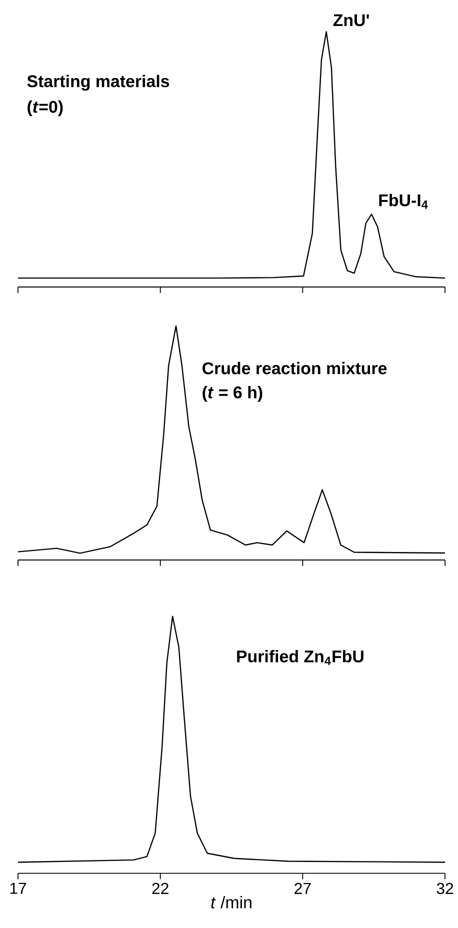 The height and width of the screenshot is (928, 458). Describe the element at coordinates (160, 888) in the screenshot. I see `x-tick-label: 22` at that location.